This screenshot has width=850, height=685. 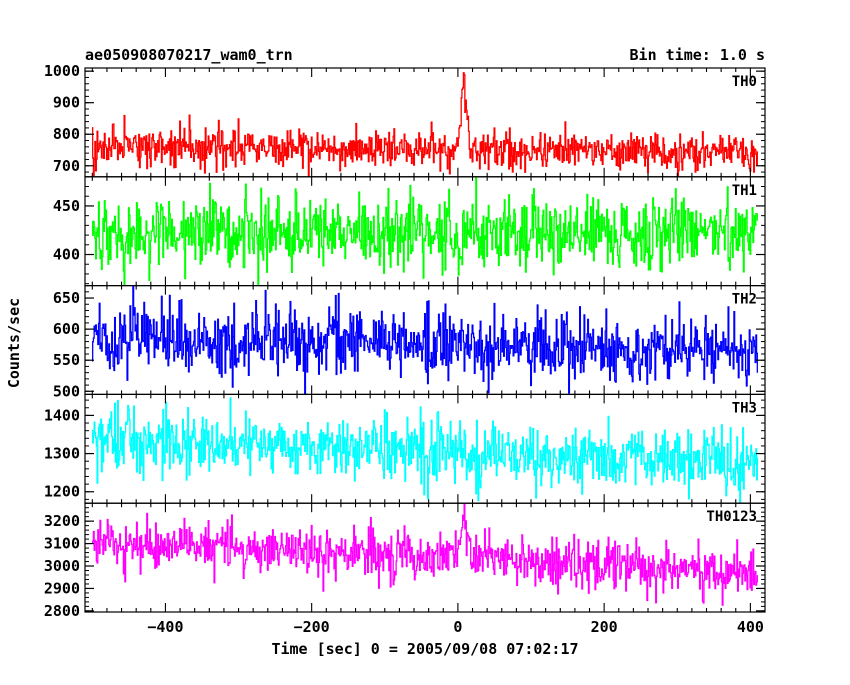 I want to click on y-axis-label: Counts/sec, so click(x=14, y=343).